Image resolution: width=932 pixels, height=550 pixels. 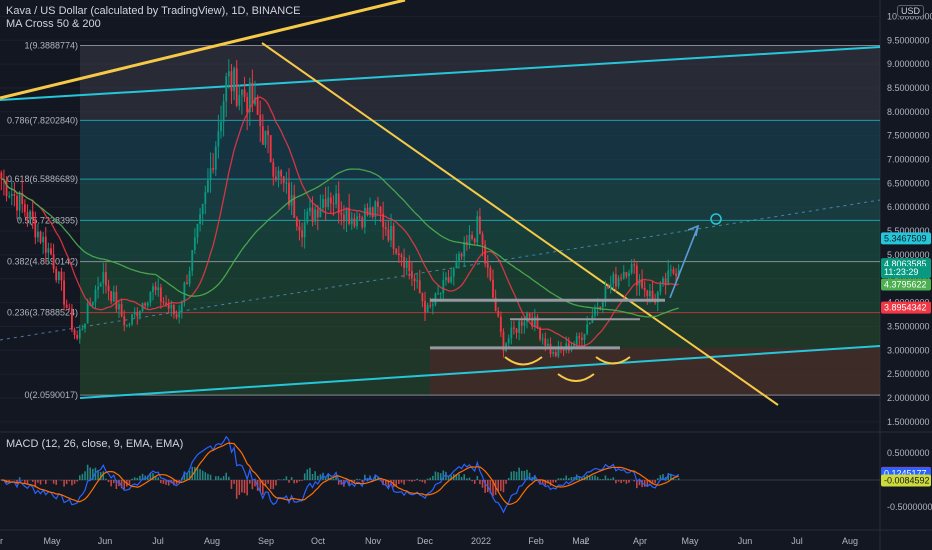 I want to click on macd-line, so click(x=340, y=474).